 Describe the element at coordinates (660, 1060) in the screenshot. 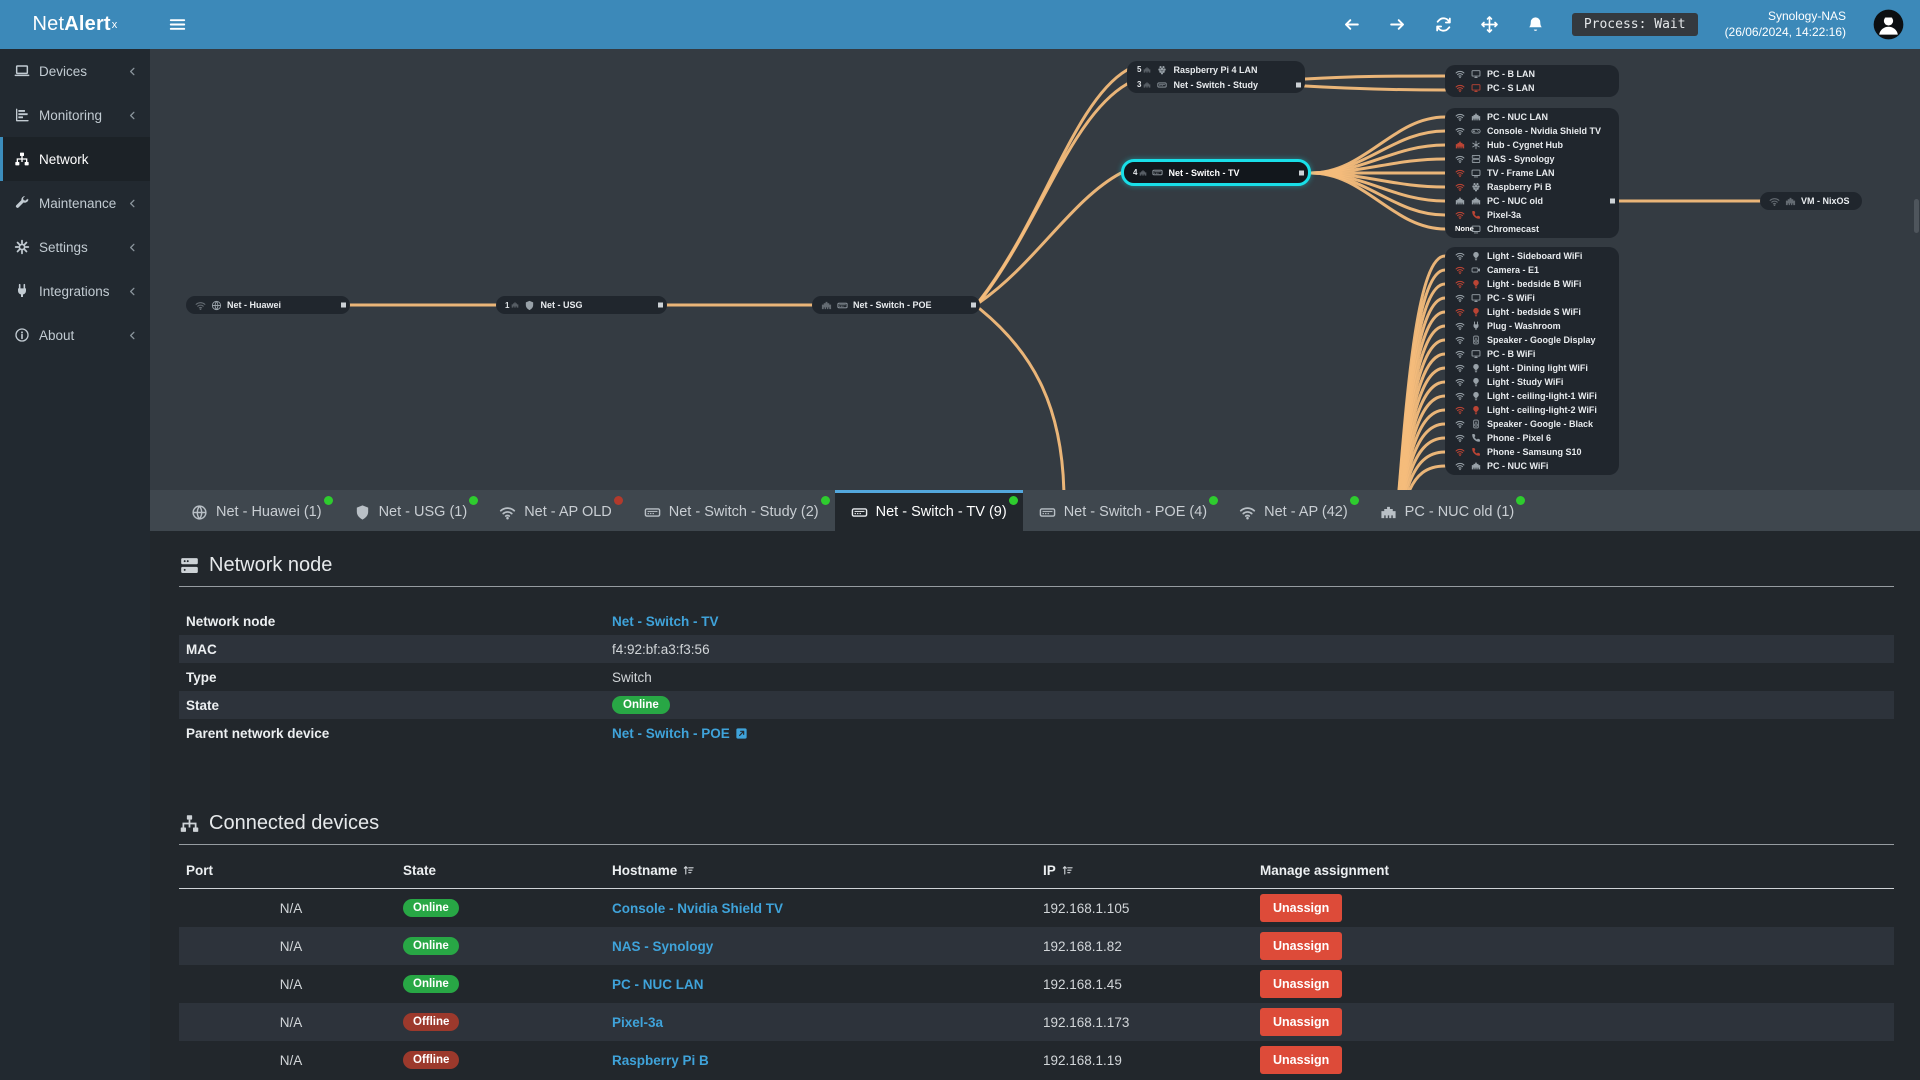

I see `hostname-link: Raspberry Pi B` at that location.